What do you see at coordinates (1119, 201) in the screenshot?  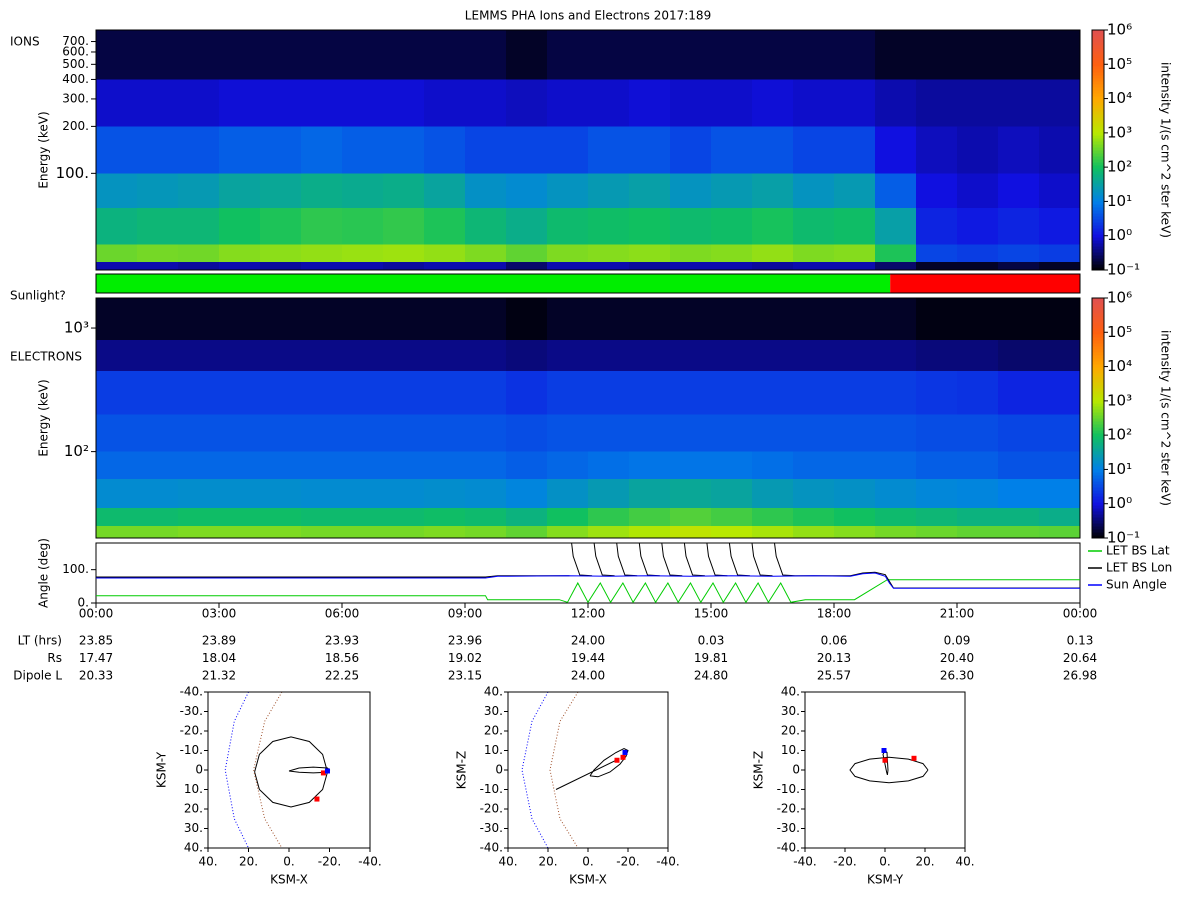 I see `colorbar-tick-label: 10¹` at bounding box center [1119, 201].